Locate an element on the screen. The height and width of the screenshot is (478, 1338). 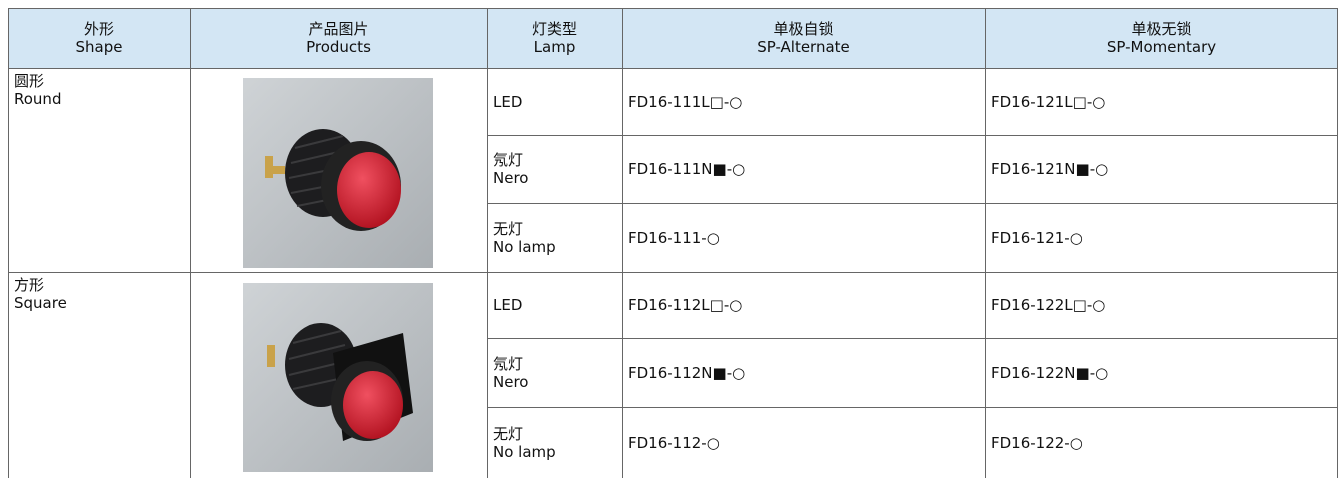
cell-text: FD16-112-○ is located at coordinates (674, 442).